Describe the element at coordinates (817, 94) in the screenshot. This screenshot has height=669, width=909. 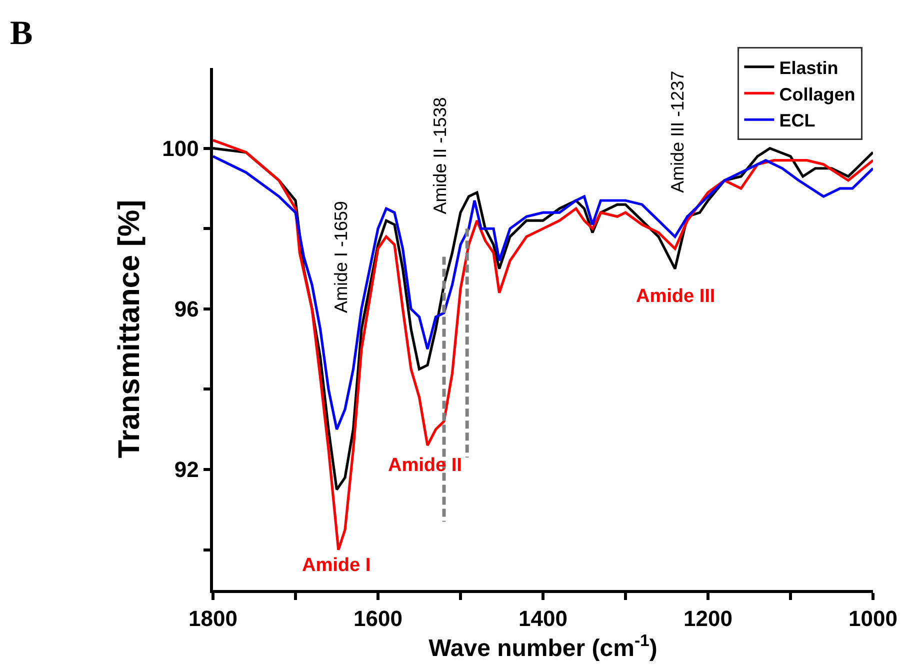
I see `legend-label: Collagen` at that location.